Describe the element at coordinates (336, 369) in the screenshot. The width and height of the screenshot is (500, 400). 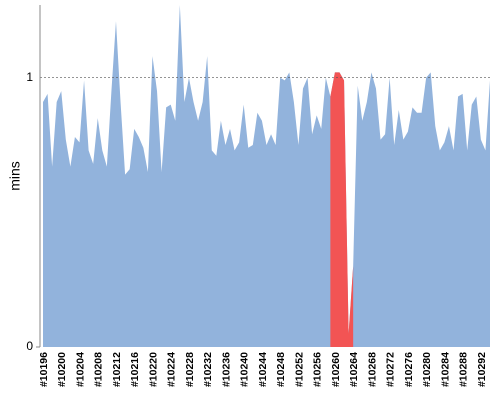
I see `x-tick-label: #10260` at that location.